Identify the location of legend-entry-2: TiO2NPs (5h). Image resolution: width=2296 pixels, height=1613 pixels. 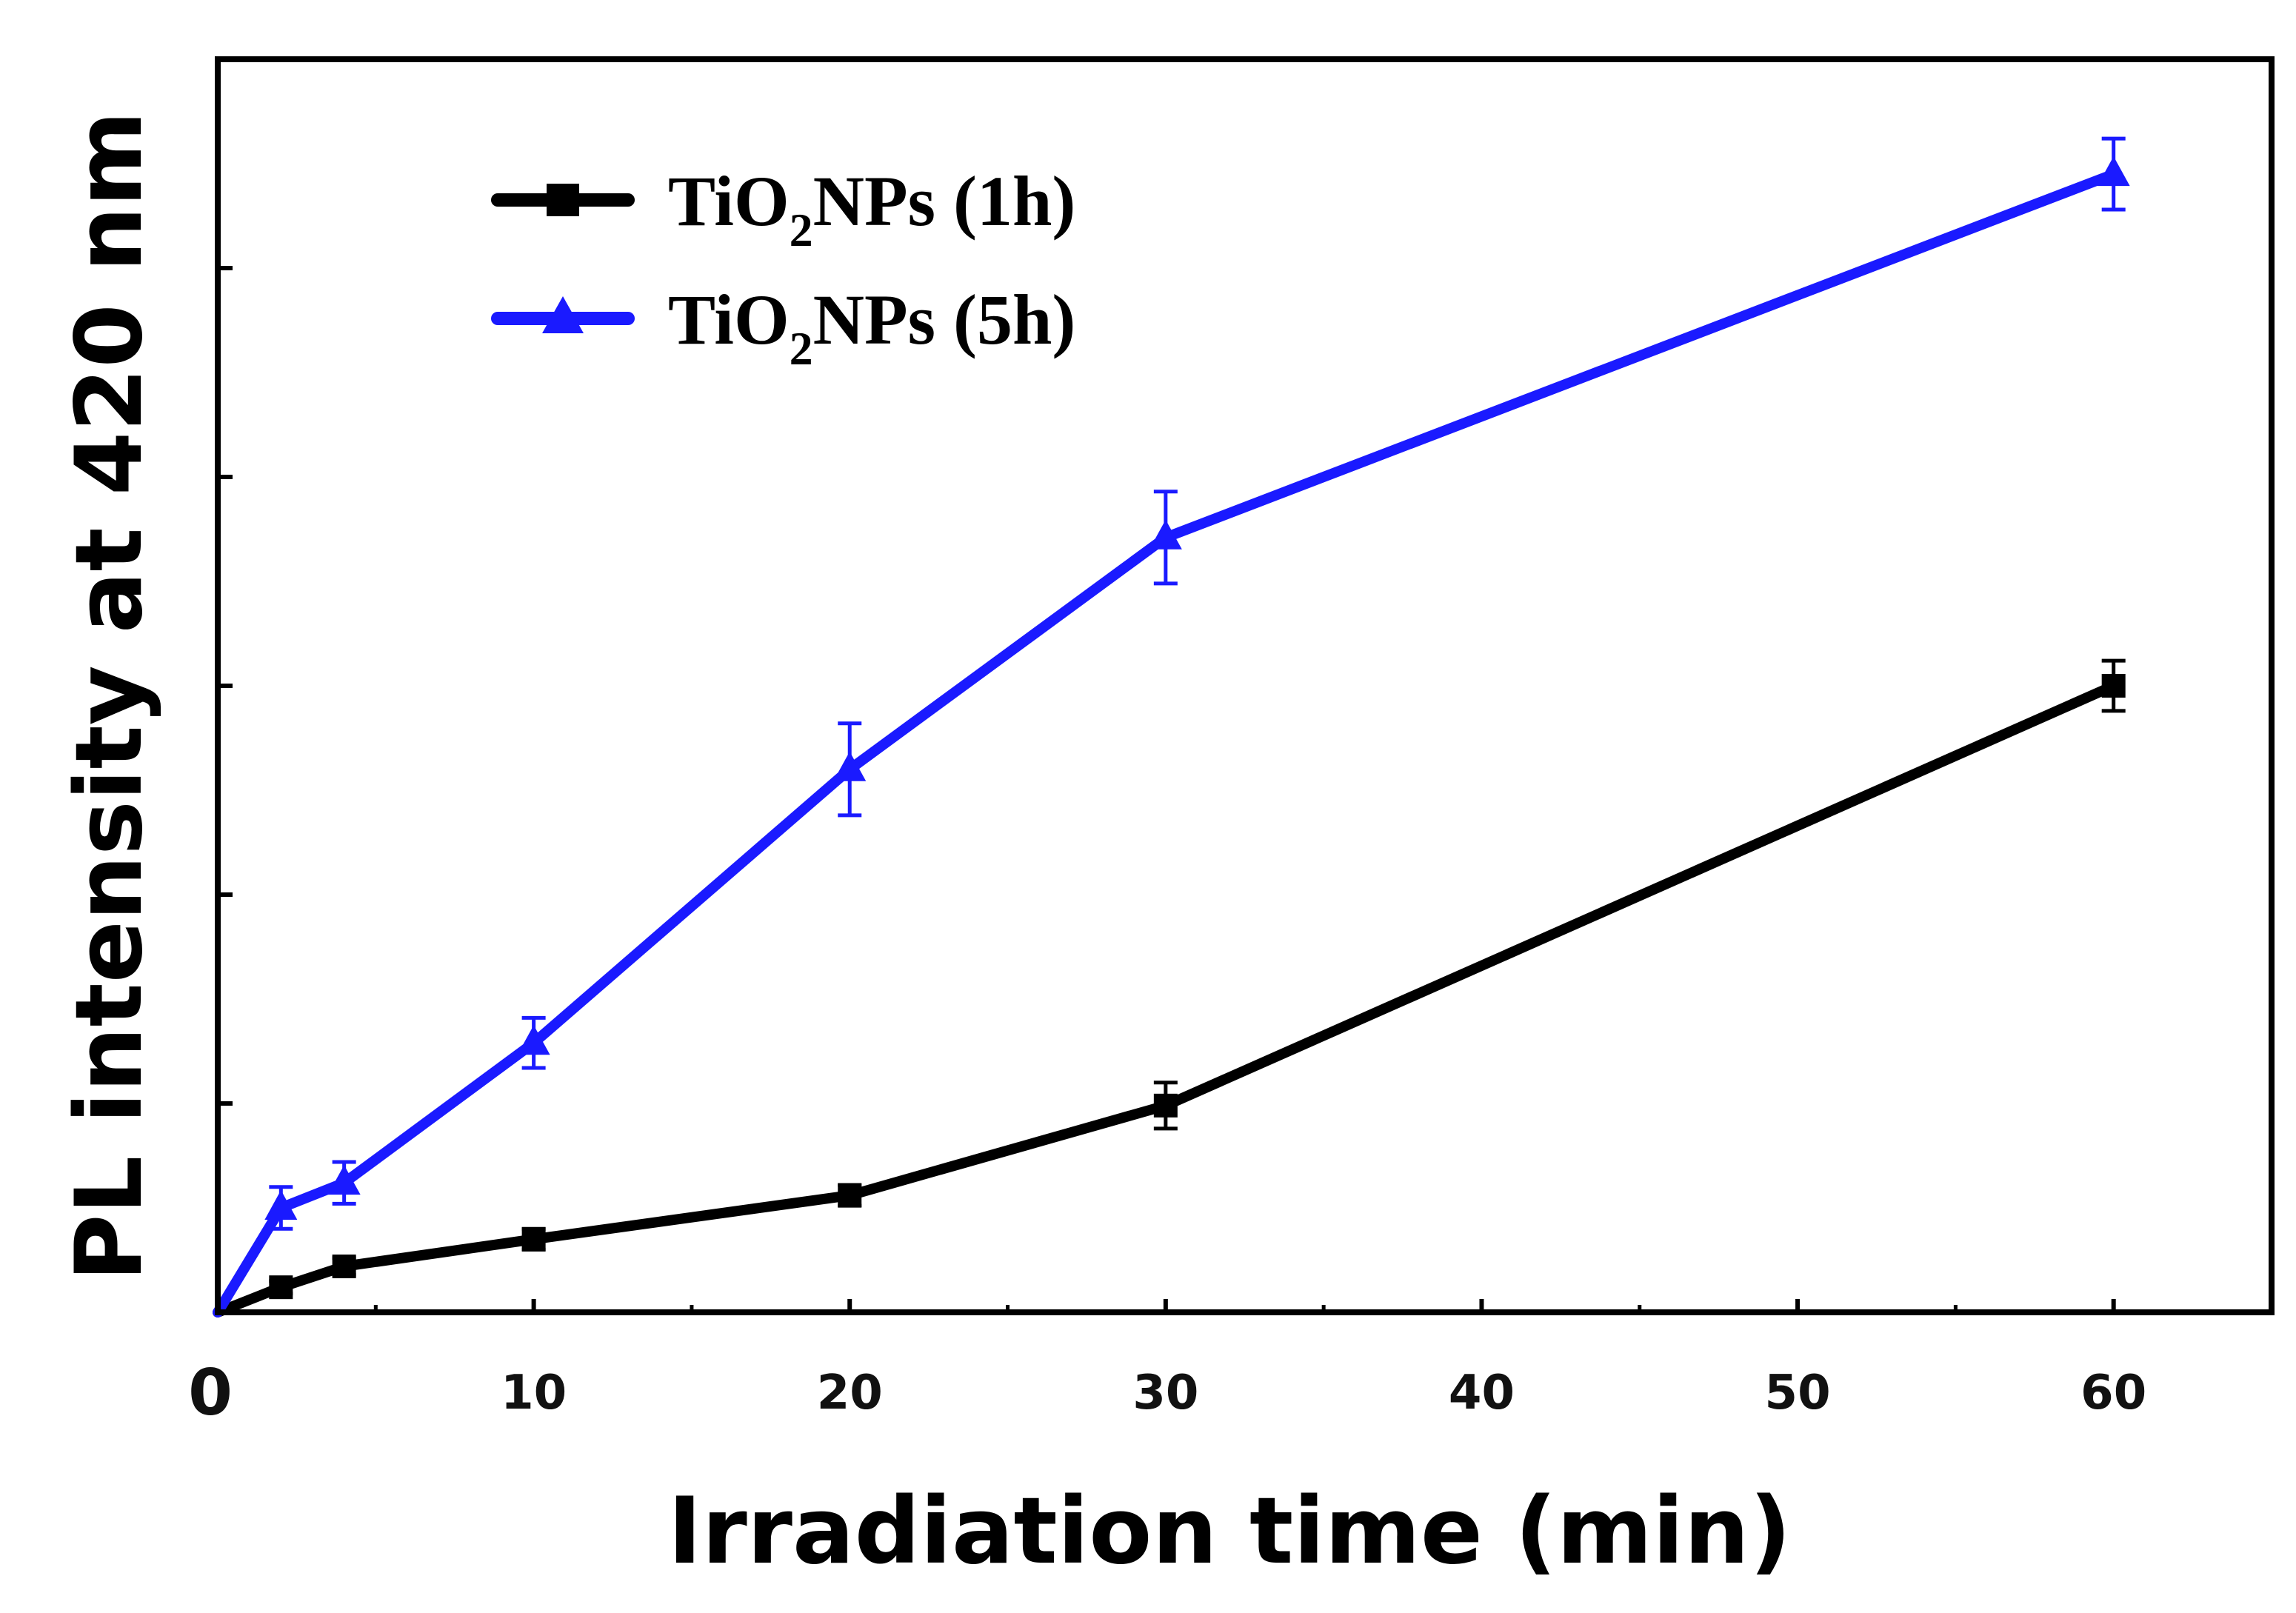
(783, 327).